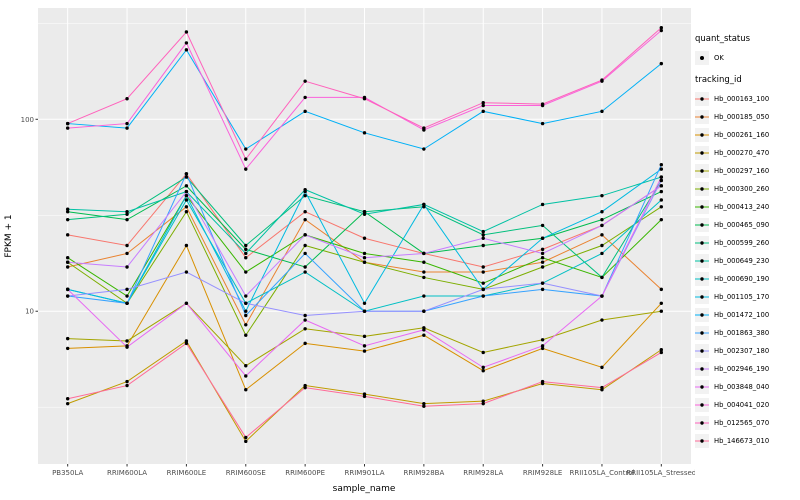  I want to click on legend-item: Hb_146673_010, so click(747, 441).